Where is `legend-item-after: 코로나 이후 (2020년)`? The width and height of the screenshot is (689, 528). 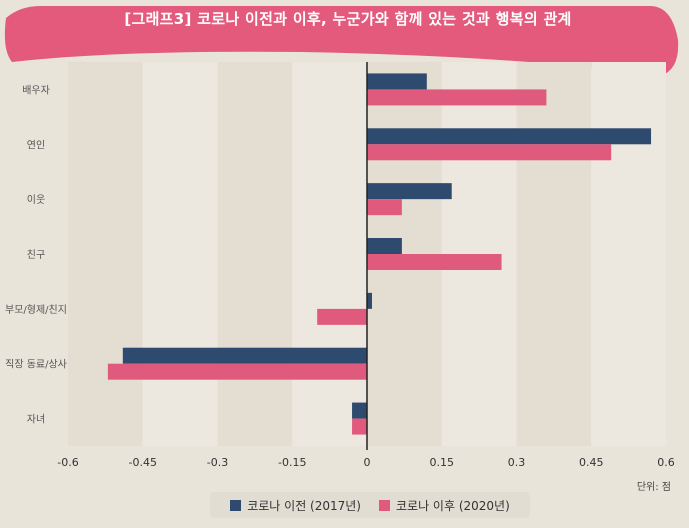 legend-item-after: 코로나 이후 (2020년) is located at coordinates (444, 505).